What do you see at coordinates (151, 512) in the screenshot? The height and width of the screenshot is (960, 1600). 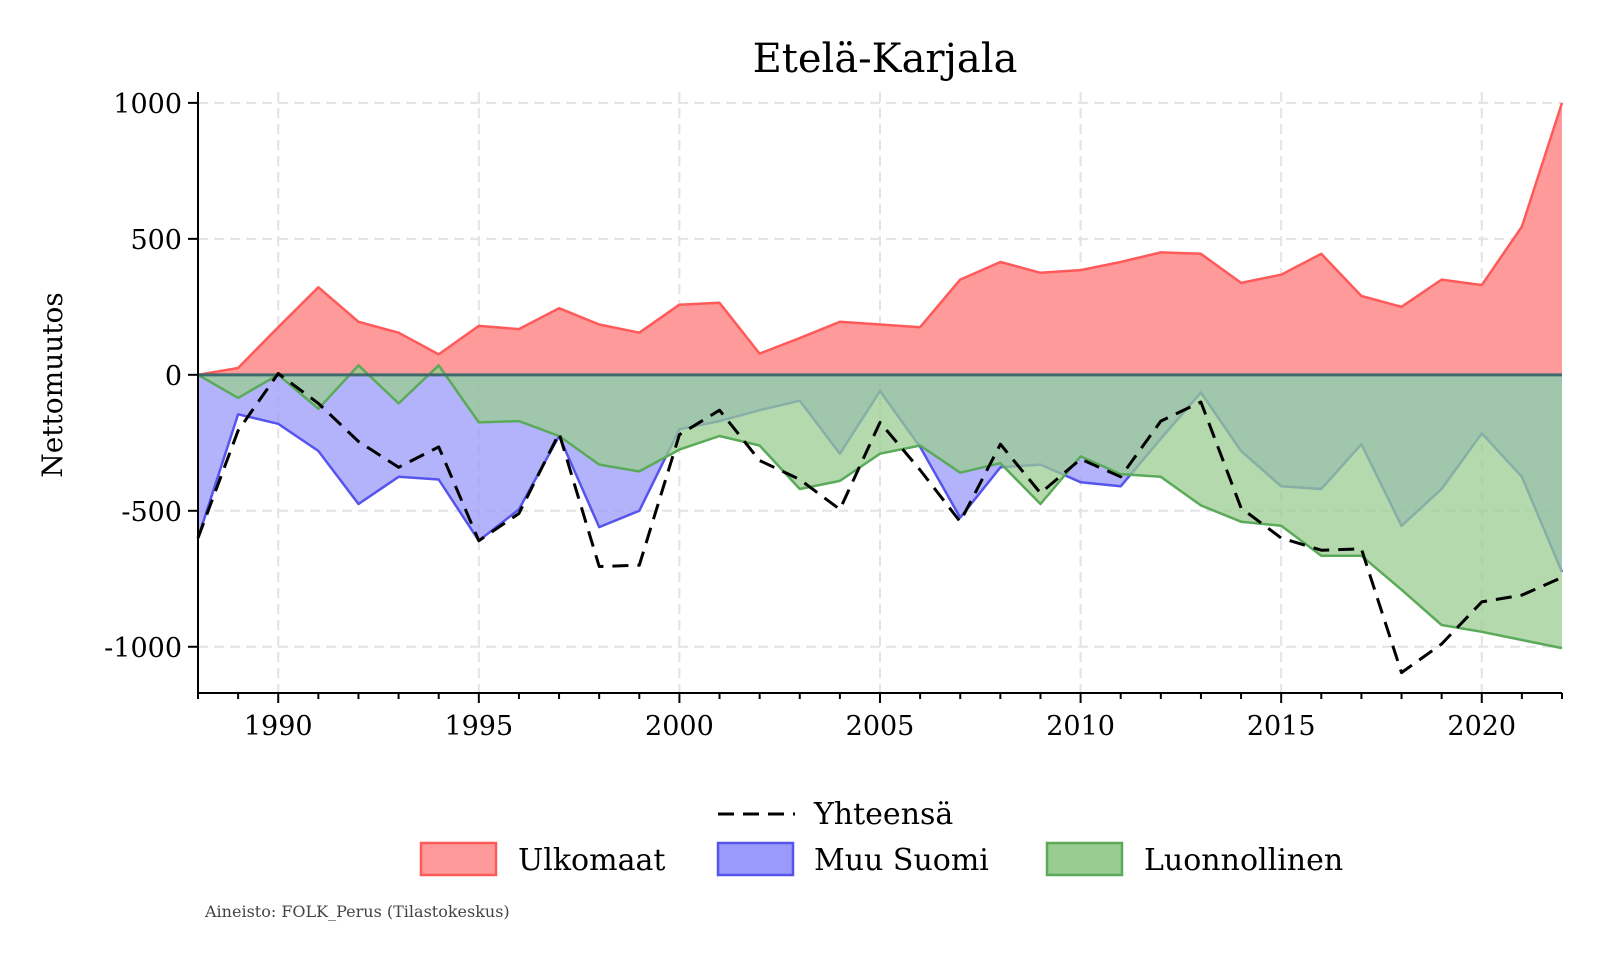 I see `y-tick-label--500: -500` at bounding box center [151, 512].